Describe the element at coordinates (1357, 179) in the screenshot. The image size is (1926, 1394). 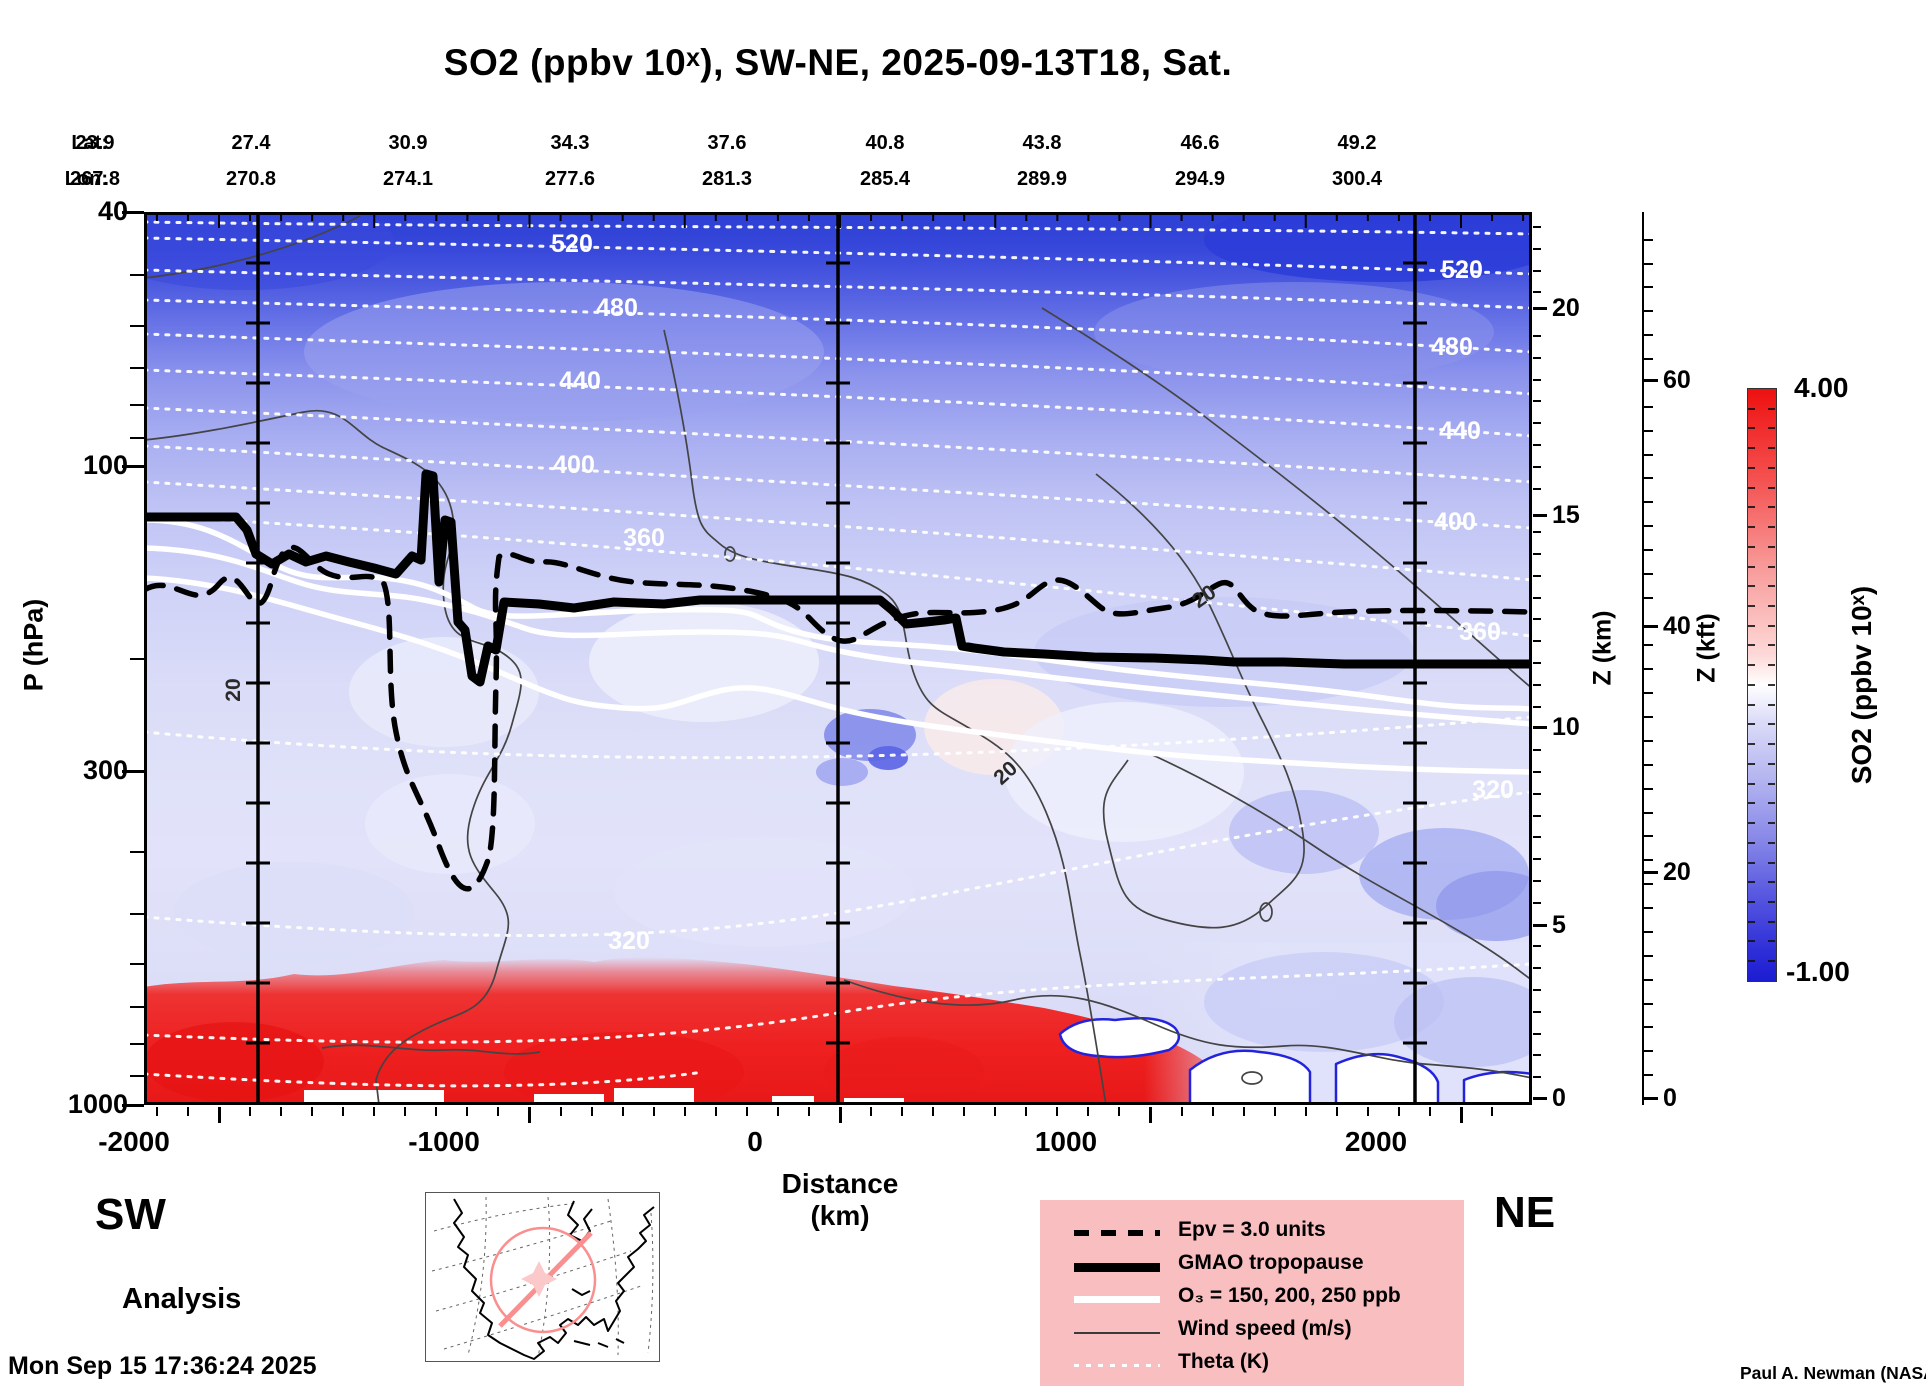
I see `lon-value: 300.4` at that location.